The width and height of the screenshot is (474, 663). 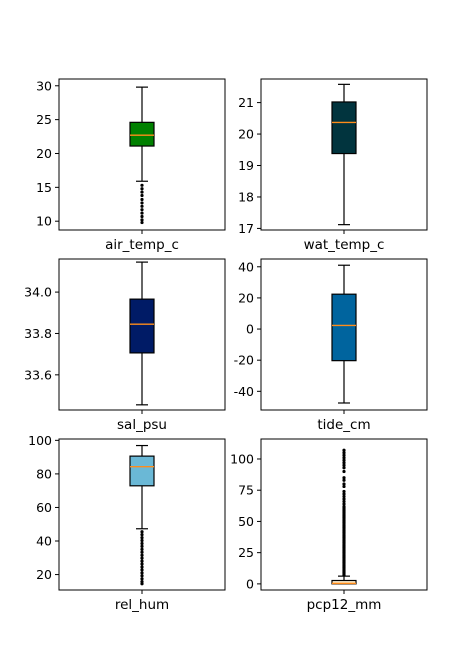 What do you see at coordinates (38, 333) in the screenshot?
I see `y-tick-label: 33.8` at bounding box center [38, 333].